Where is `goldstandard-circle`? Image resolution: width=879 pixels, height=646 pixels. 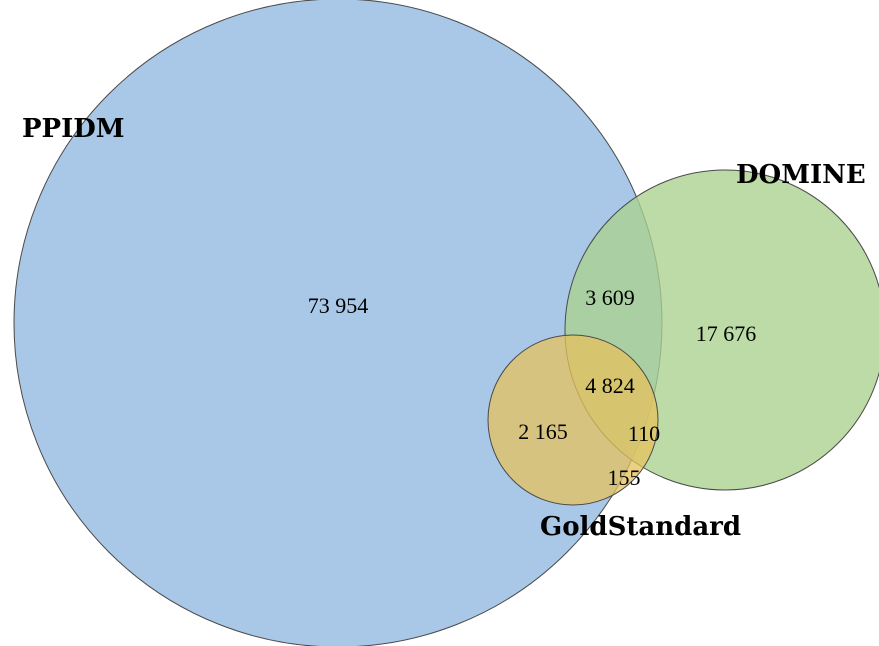 goldstandard-circle is located at coordinates (573, 420).